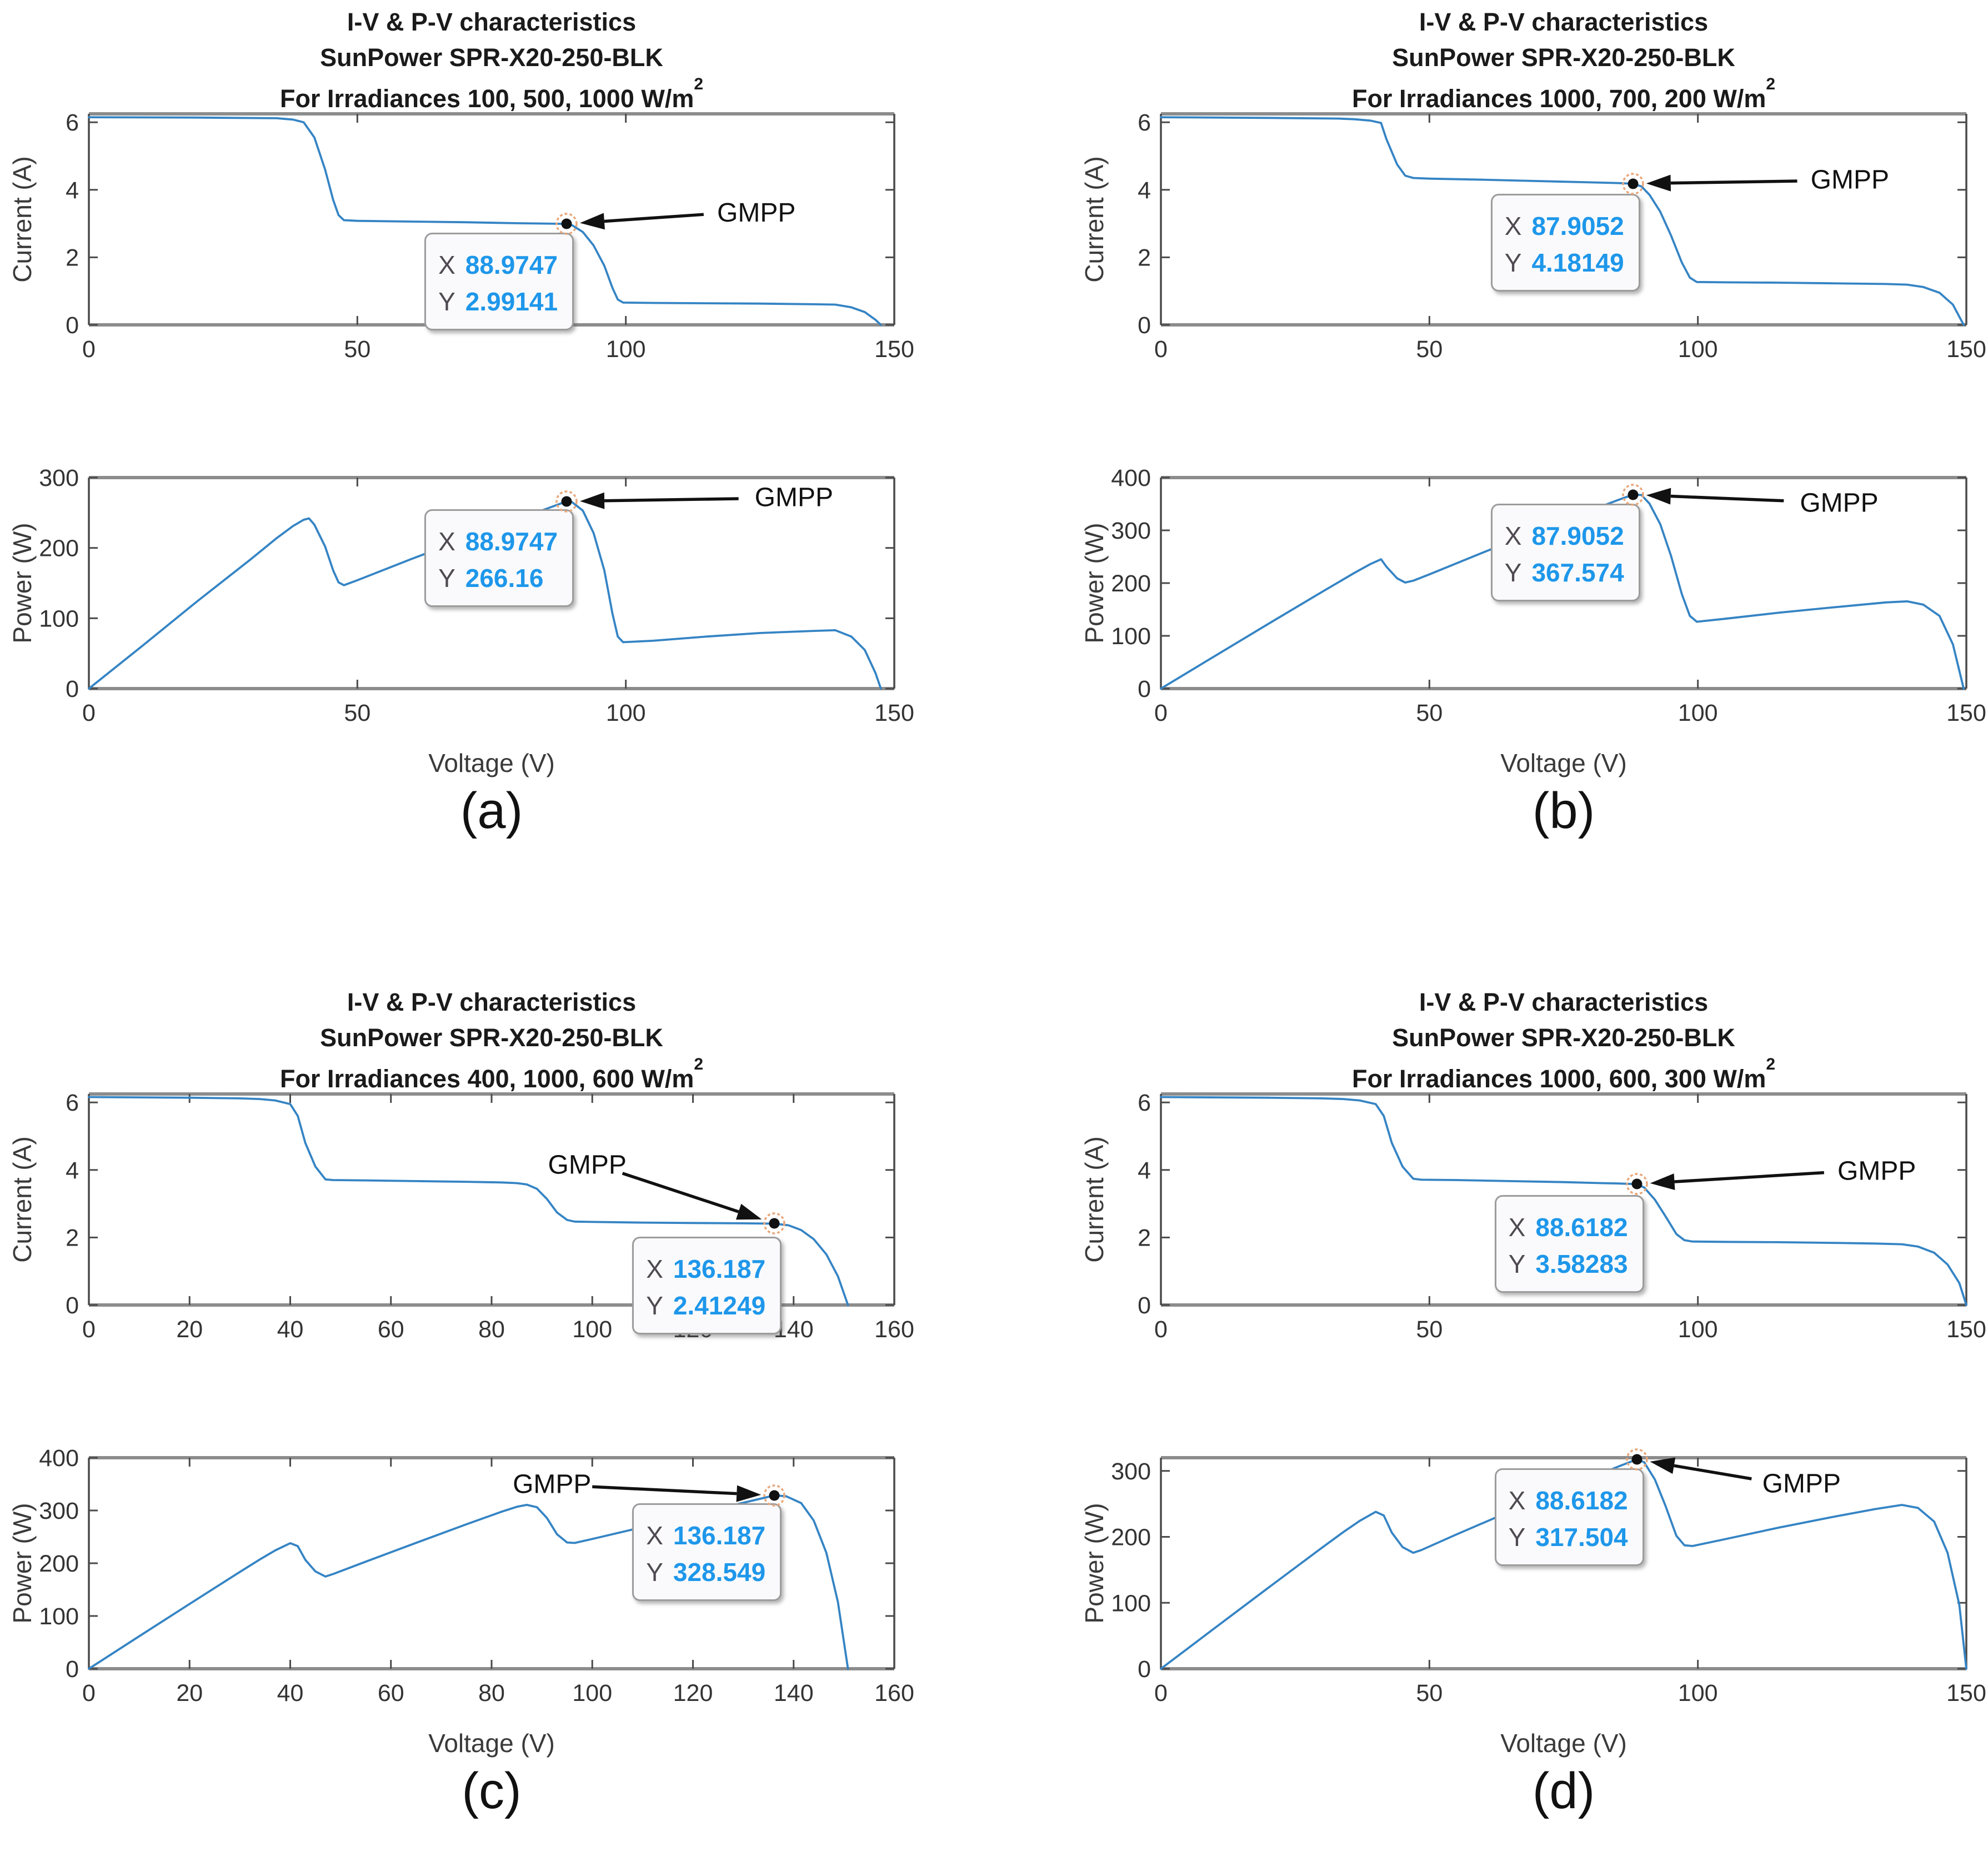  I want to click on x-tick-label: 40, so click(290, 1329).